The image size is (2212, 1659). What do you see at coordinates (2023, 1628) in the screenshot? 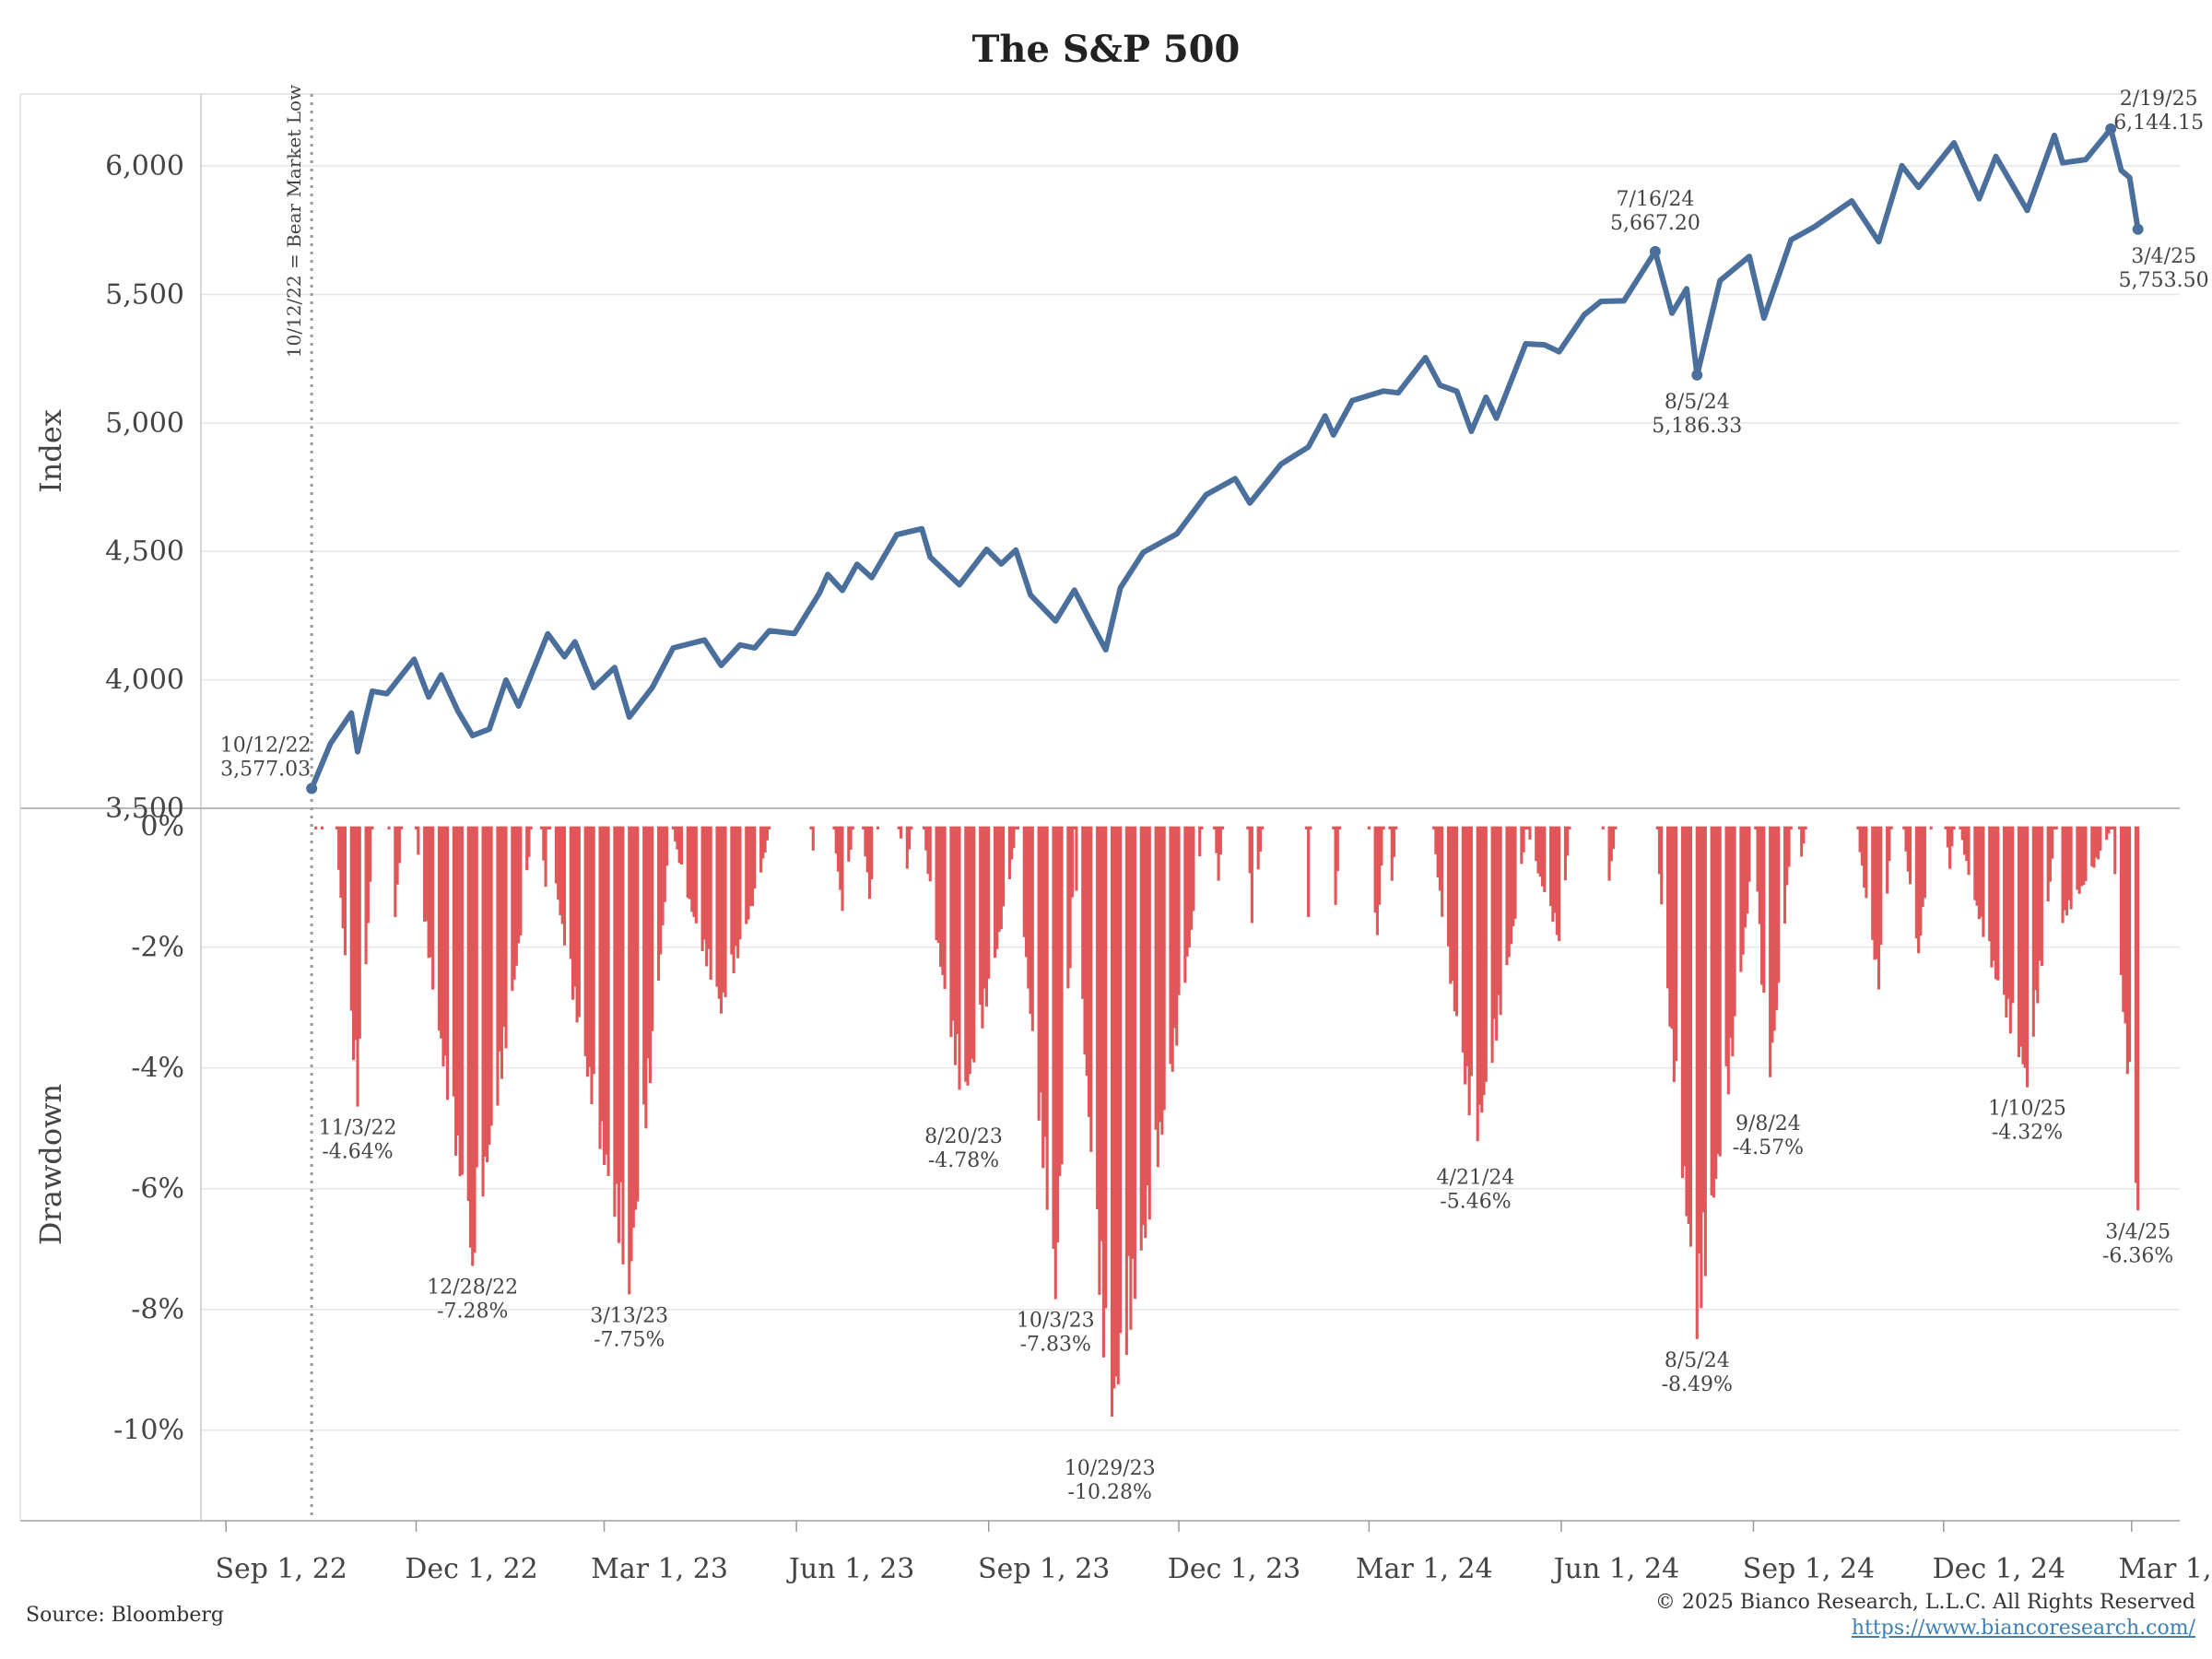
I see `website-link: https://www.biancoresearch.com/` at bounding box center [2023, 1628].